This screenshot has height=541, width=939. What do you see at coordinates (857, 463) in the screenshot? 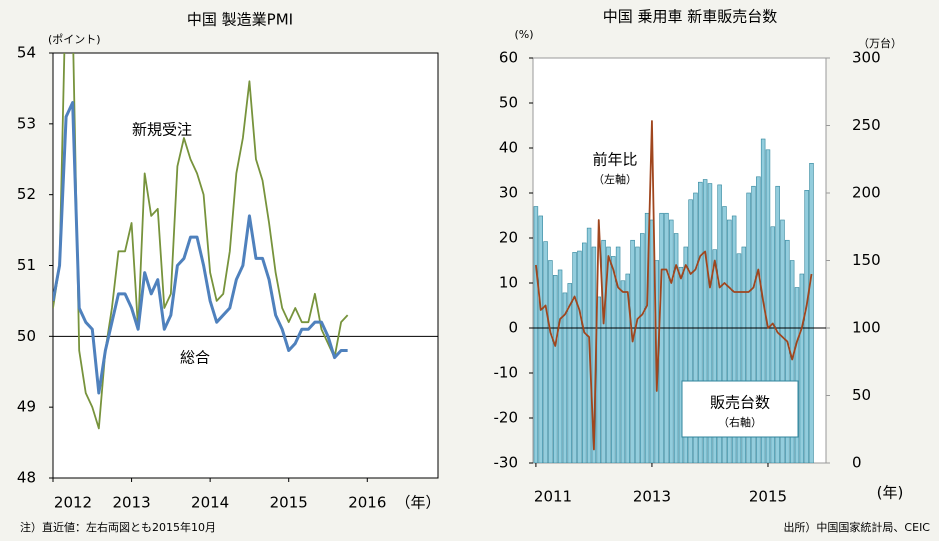
I see `y2-tick-label: 0` at bounding box center [857, 463].